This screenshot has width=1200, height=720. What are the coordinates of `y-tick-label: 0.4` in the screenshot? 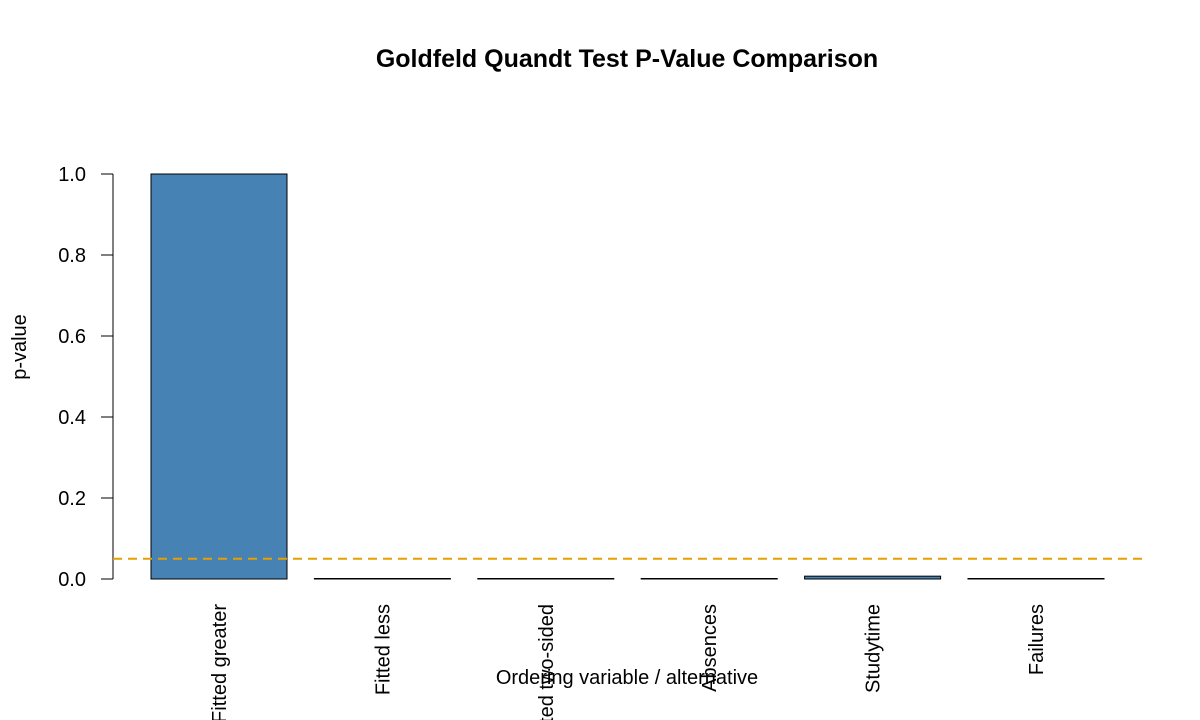 It's located at (72, 418).